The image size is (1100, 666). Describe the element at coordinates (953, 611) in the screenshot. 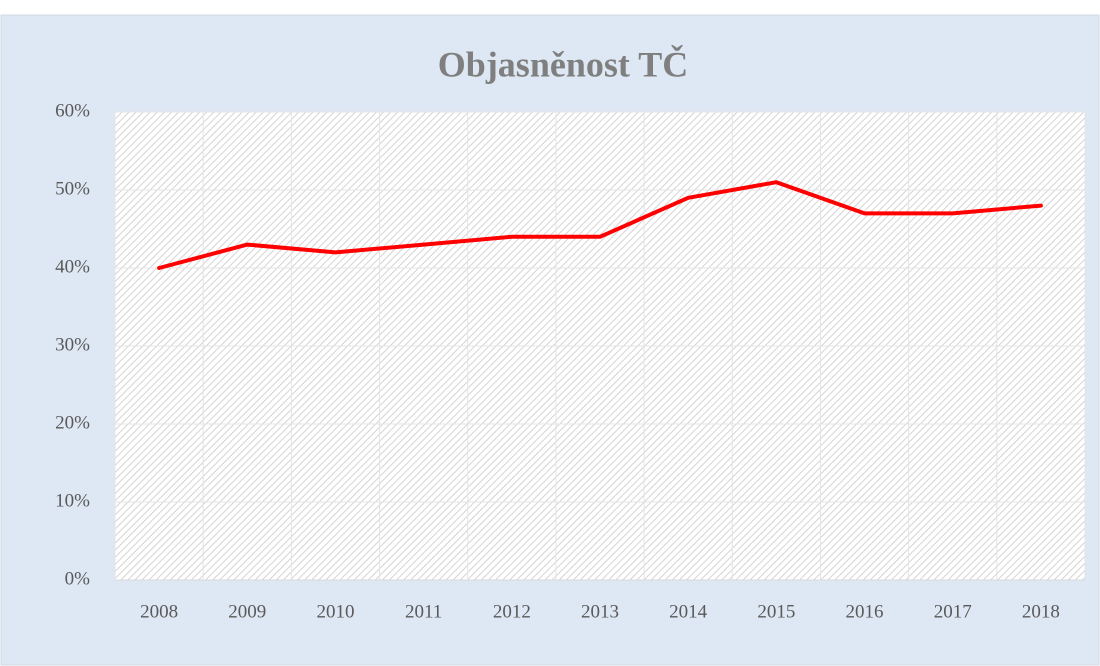

I see `x-tick-label: 2017` at that location.